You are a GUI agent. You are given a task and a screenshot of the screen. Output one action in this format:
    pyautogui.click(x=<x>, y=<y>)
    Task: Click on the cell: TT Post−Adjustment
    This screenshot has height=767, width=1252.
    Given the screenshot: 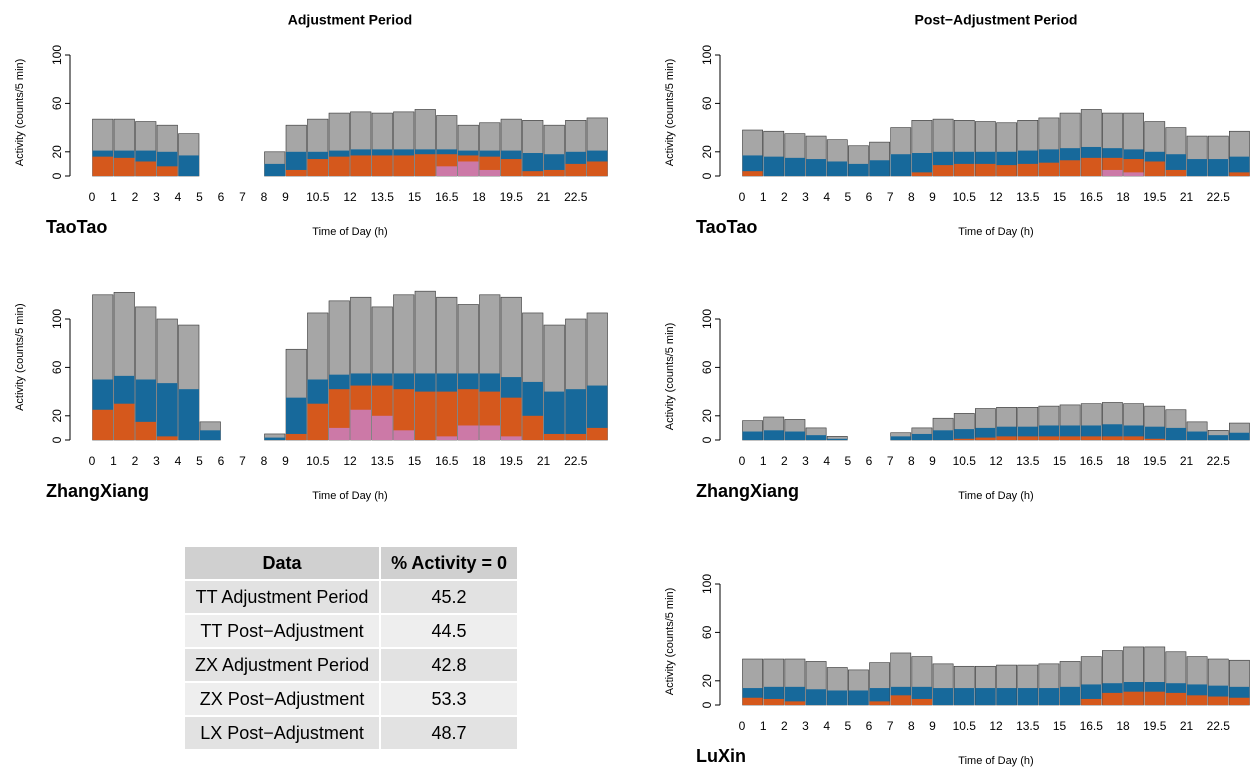 What is the action you would take?
    pyautogui.click(x=283, y=630)
    